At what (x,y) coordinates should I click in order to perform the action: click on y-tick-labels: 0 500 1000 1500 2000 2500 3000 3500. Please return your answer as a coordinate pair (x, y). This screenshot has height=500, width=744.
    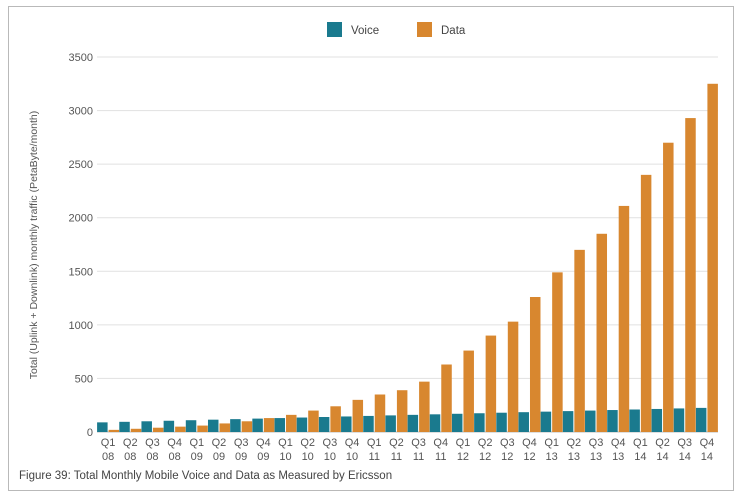
    Looking at the image, I should click on (81, 245).